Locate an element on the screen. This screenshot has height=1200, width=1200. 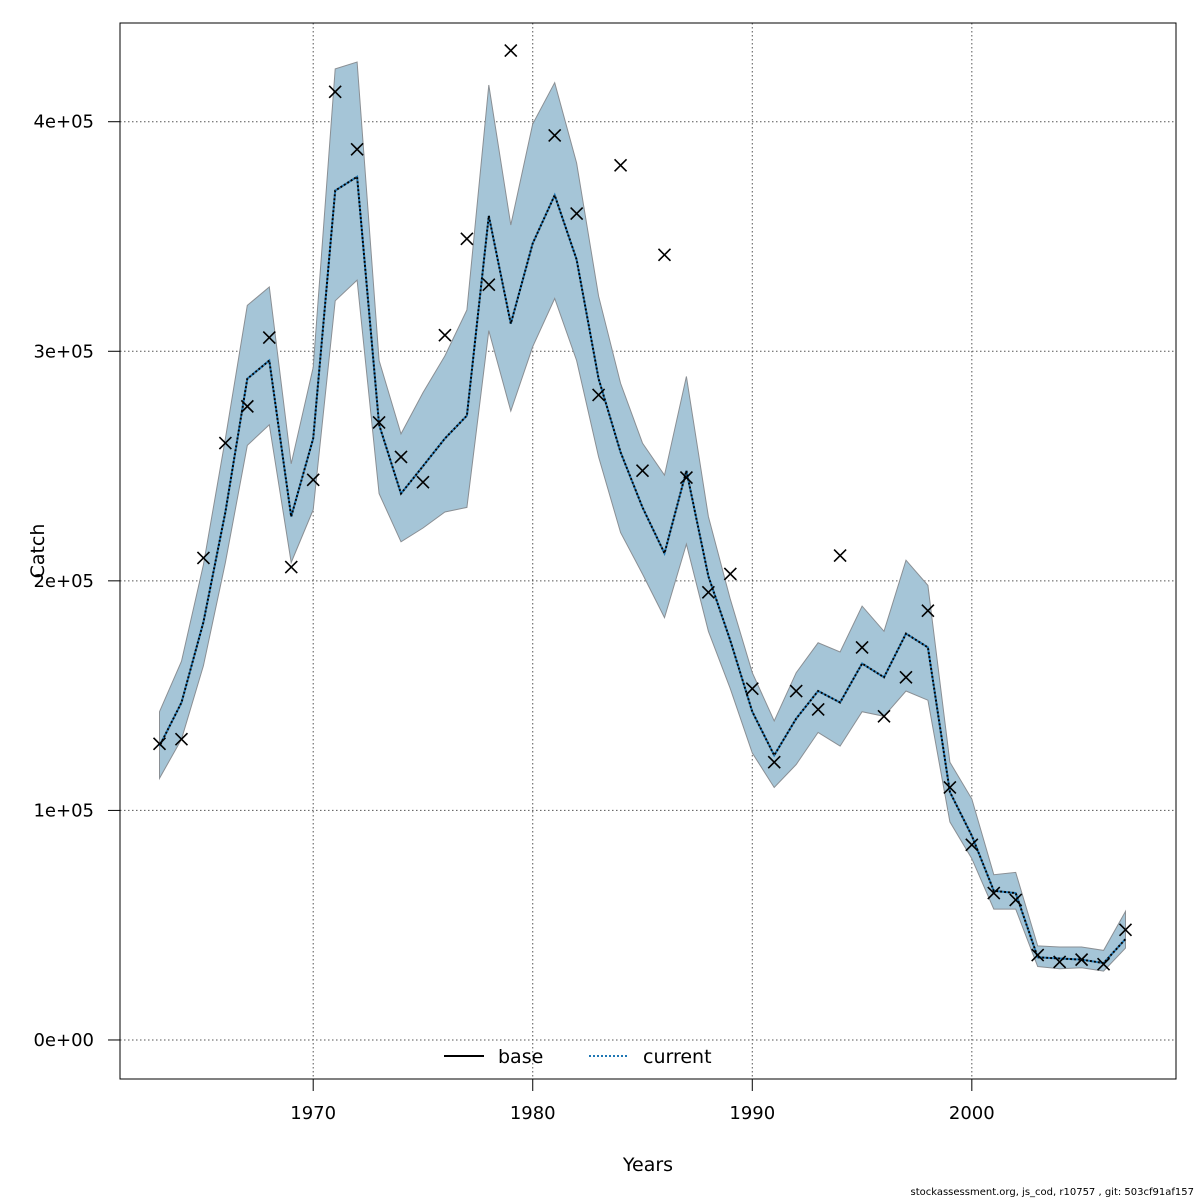
observed-point-1998 is located at coordinates (928, 611).